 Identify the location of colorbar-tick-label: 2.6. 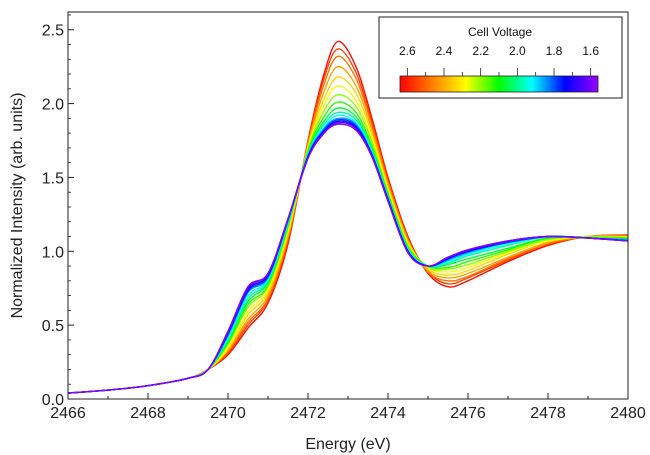
(407, 51).